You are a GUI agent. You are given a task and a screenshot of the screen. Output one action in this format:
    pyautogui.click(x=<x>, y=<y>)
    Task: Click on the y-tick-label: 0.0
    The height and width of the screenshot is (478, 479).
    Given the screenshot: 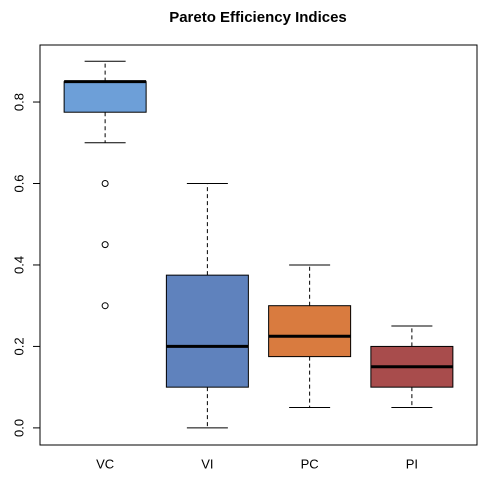 What is the action you would take?
    pyautogui.click(x=18, y=428)
    